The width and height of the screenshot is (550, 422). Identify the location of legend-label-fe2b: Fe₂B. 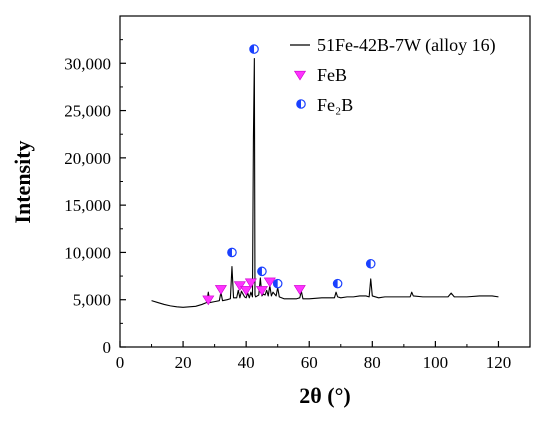
(335, 105).